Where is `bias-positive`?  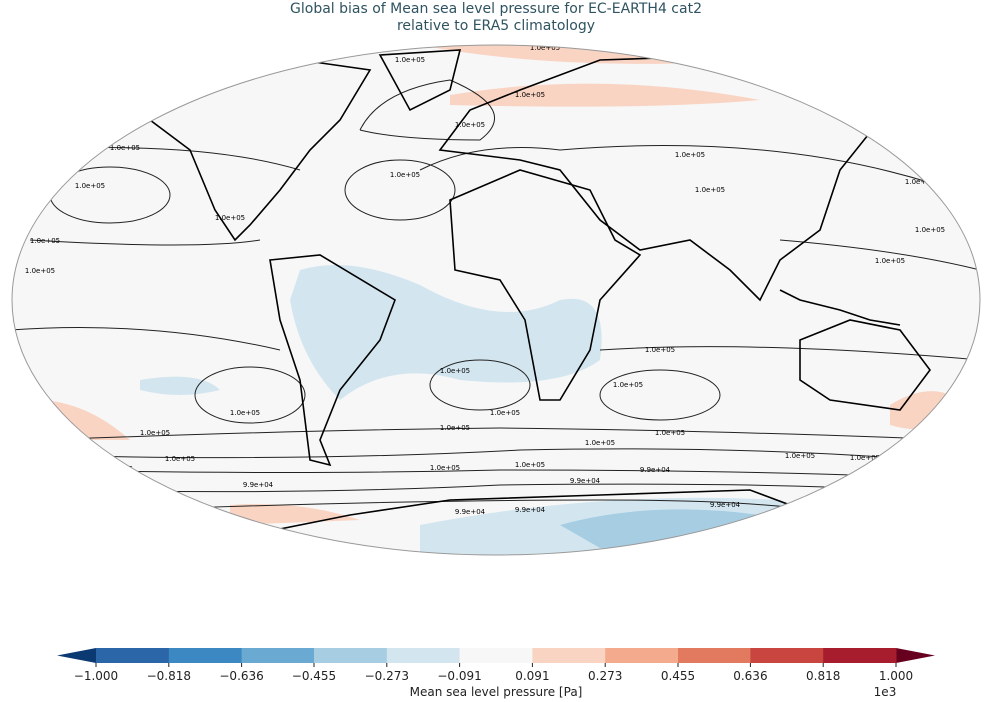 bias-positive is located at coordinates (650, 76).